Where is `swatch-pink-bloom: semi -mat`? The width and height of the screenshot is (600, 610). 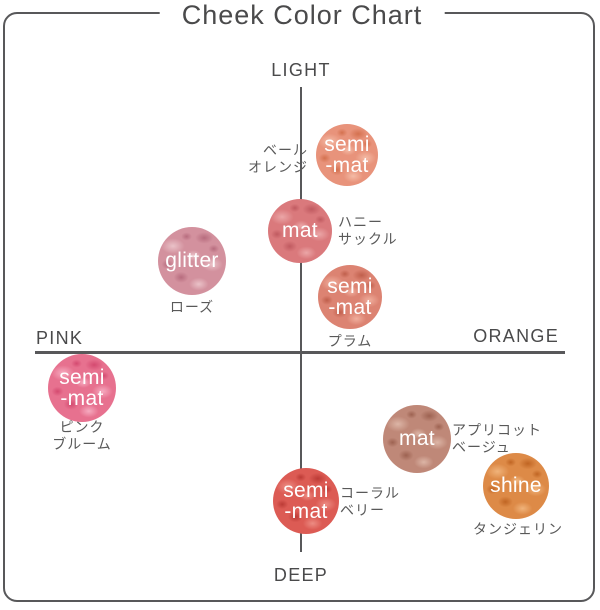
swatch-pink-bloom: semi -mat is located at coordinates (82, 388).